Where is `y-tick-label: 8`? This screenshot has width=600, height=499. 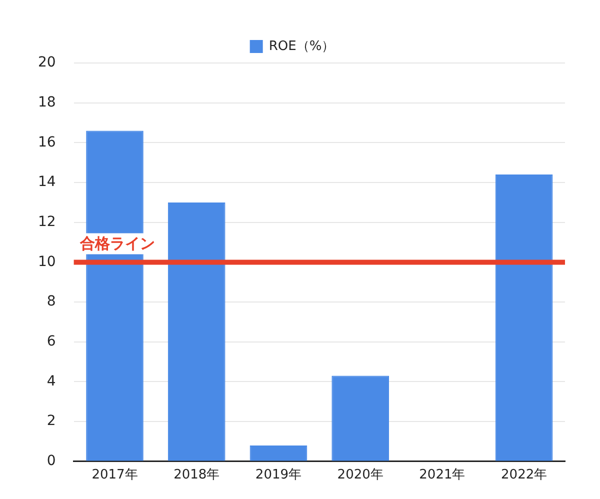 y-tick-label: 8 is located at coordinates (51, 302).